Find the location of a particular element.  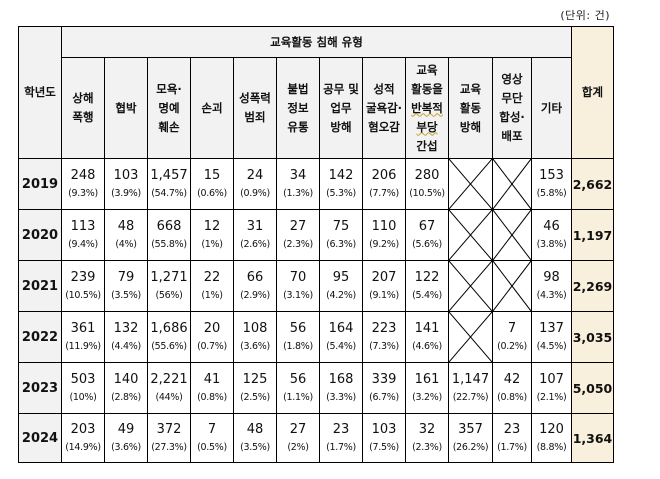

count-value: 223 is located at coordinates (384, 328).